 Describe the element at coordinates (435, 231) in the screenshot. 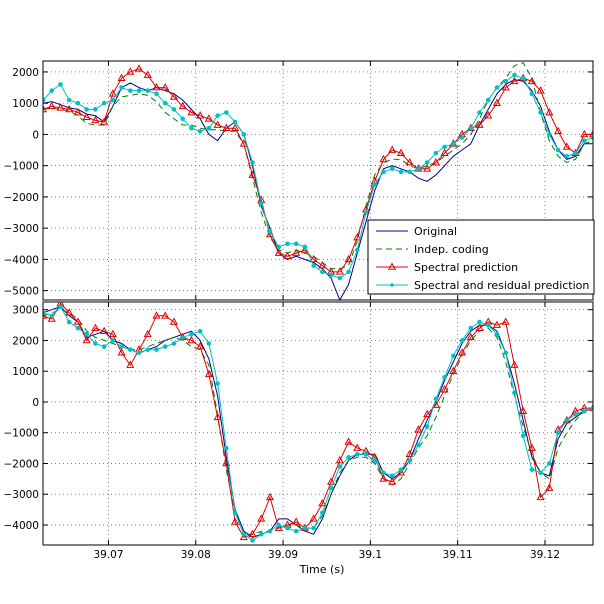

I see `legend-label: Original` at that location.